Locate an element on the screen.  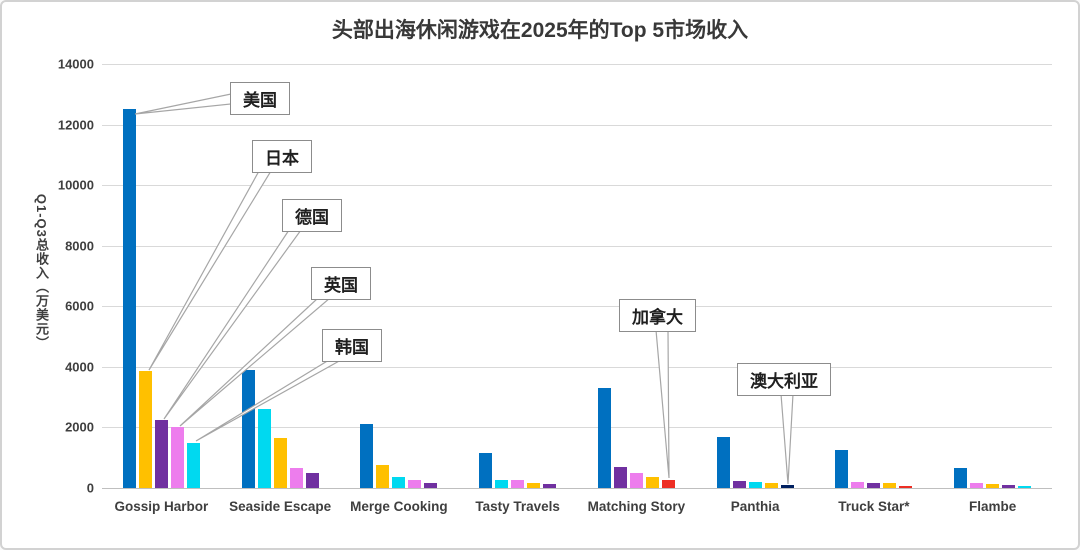
callout-canada: 加拿大 is located at coordinates (657, 315).